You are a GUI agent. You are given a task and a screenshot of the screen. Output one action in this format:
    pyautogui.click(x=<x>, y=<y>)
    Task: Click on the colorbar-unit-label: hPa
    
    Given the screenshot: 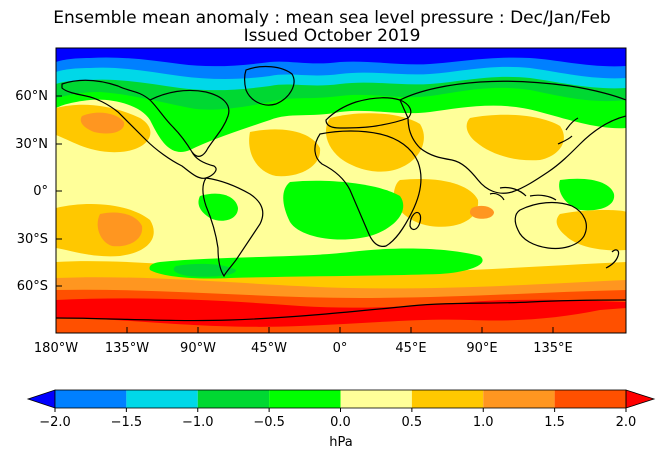 What is the action you would take?
    pyautogui.click(x=340, y=442)
    